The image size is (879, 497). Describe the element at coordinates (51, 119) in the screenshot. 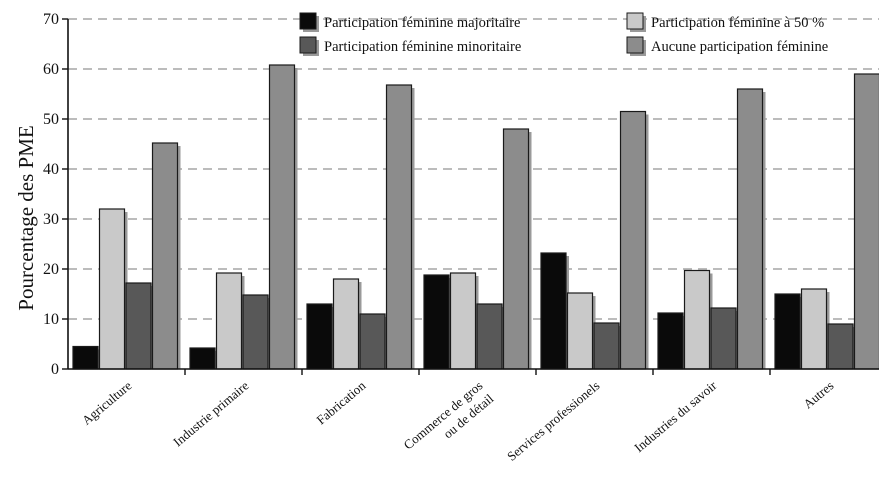

I see `y-tick-label: 50` at that location.